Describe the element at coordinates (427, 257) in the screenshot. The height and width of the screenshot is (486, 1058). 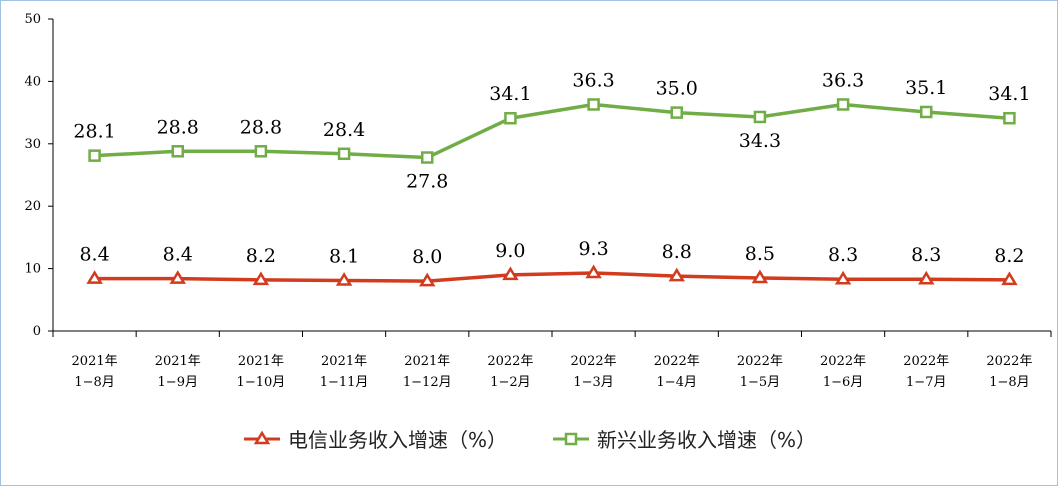
I see `data-label: 8.0` at that location.